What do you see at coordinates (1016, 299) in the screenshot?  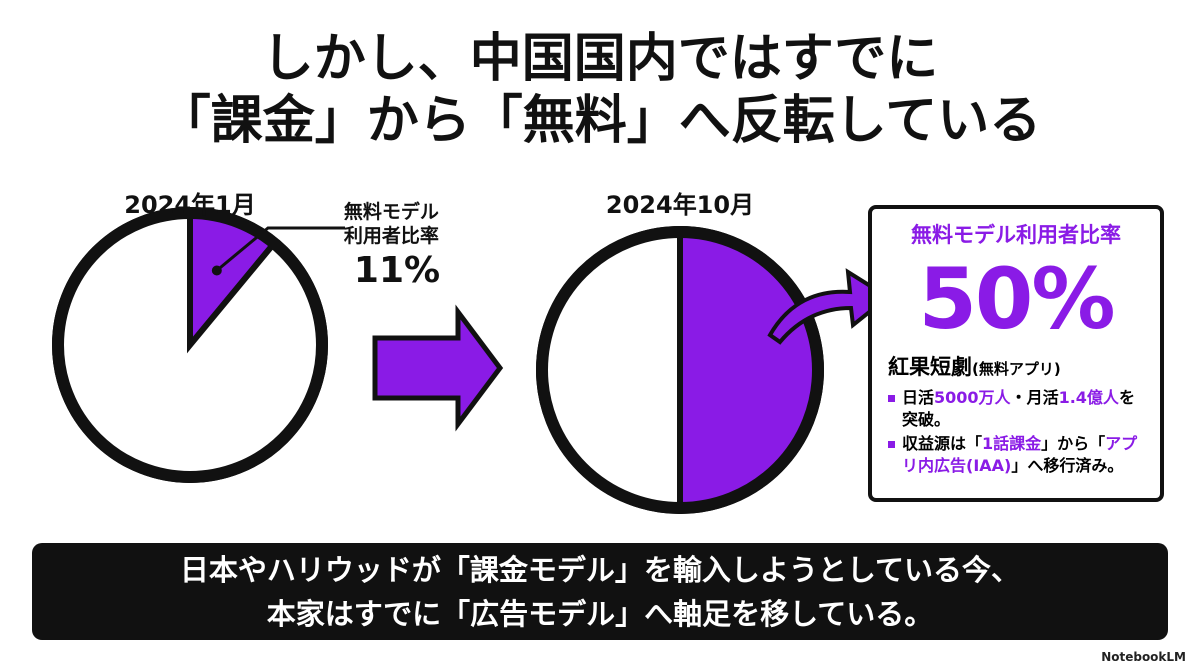 I see `value-label: 50%` at bounding box center [1016, 299].